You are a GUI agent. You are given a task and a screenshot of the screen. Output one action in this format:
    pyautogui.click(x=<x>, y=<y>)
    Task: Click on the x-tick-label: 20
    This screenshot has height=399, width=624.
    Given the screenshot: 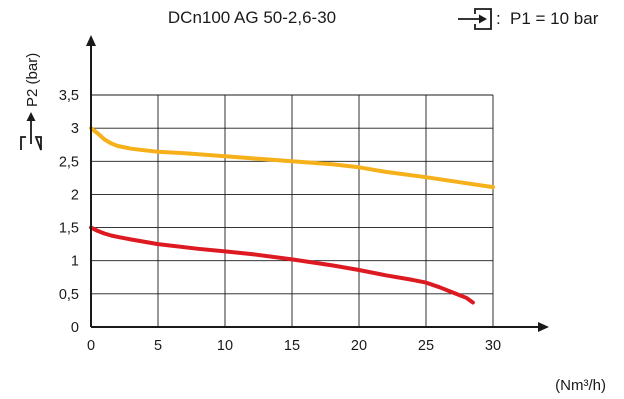 What is the action you would take?
    pyautogui.click(x=359, y=346)
    